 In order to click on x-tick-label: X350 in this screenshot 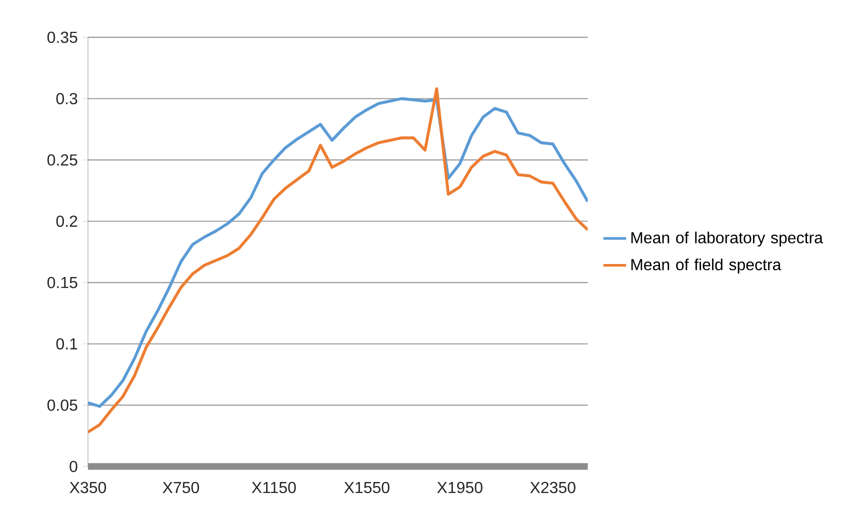, I will do `click(88, 487)`.